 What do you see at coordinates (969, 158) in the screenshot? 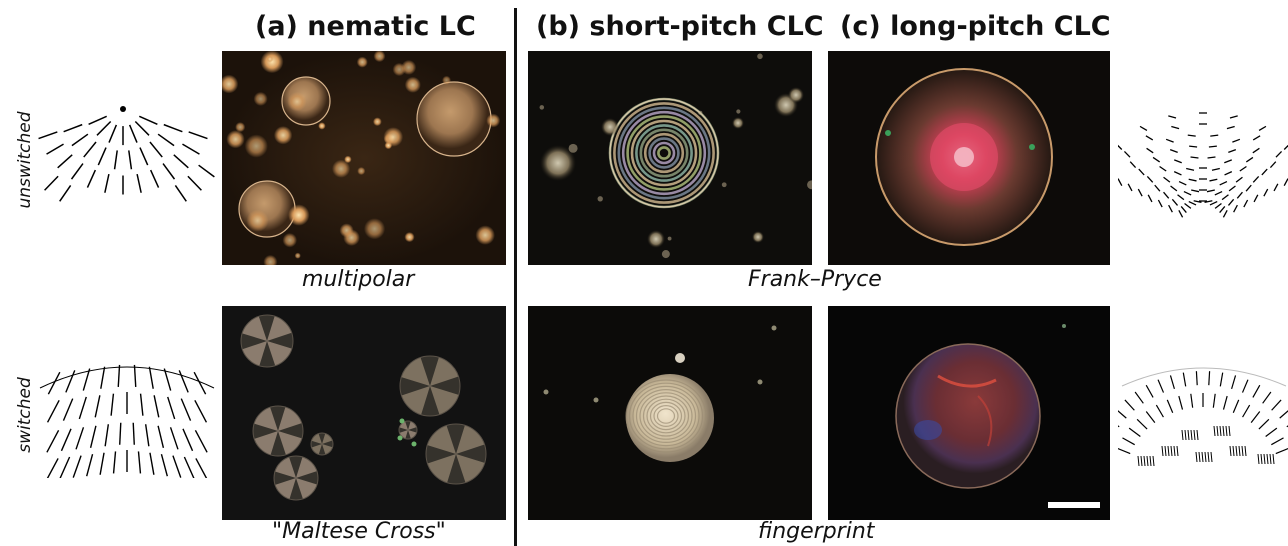
I see `micrograph-long-pitch-frank-pryce` at bounding box center [969, 158].